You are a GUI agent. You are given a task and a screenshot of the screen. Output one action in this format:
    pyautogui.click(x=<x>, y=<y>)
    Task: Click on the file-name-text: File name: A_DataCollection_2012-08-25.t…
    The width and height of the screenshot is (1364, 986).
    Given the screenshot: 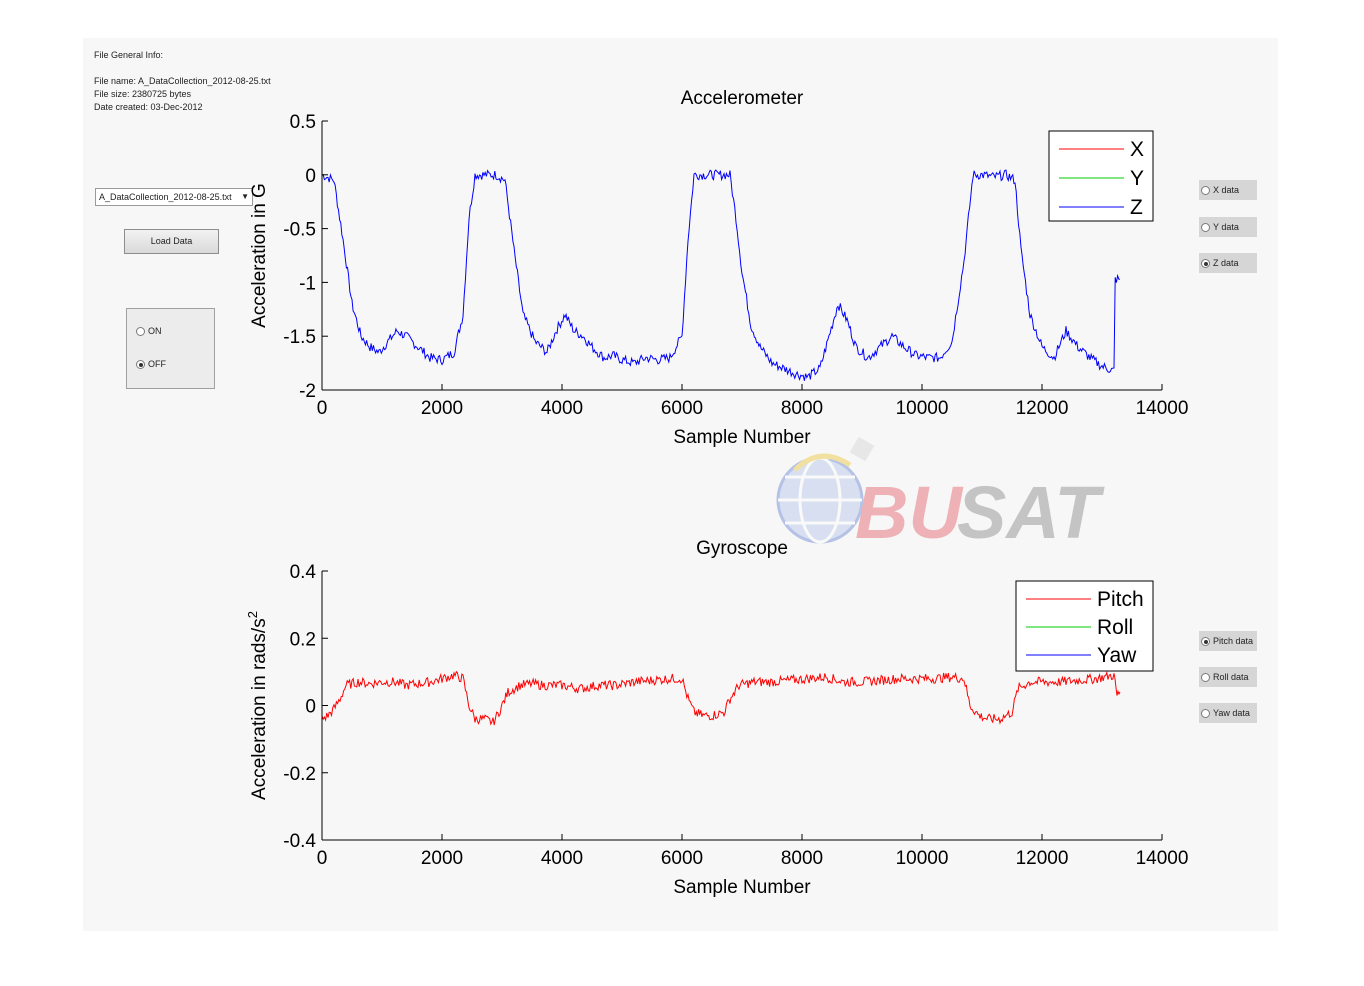 What is the action you would take?
    pyautogui.click(x=182, y=81)
    